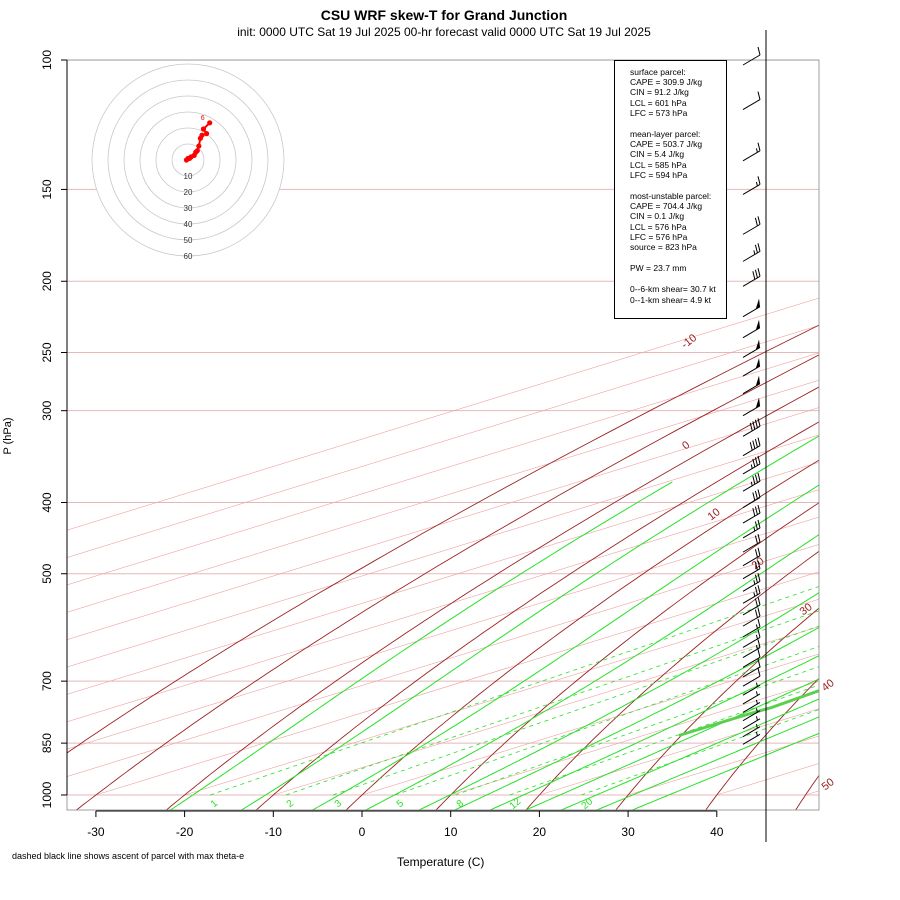 This screenshot has width=900, height=900. What do you see at coordinates (657, 216) in the screenshot?
I see `info-line: CIN = 0.1 J/kg` at bounding box center [657, 216].